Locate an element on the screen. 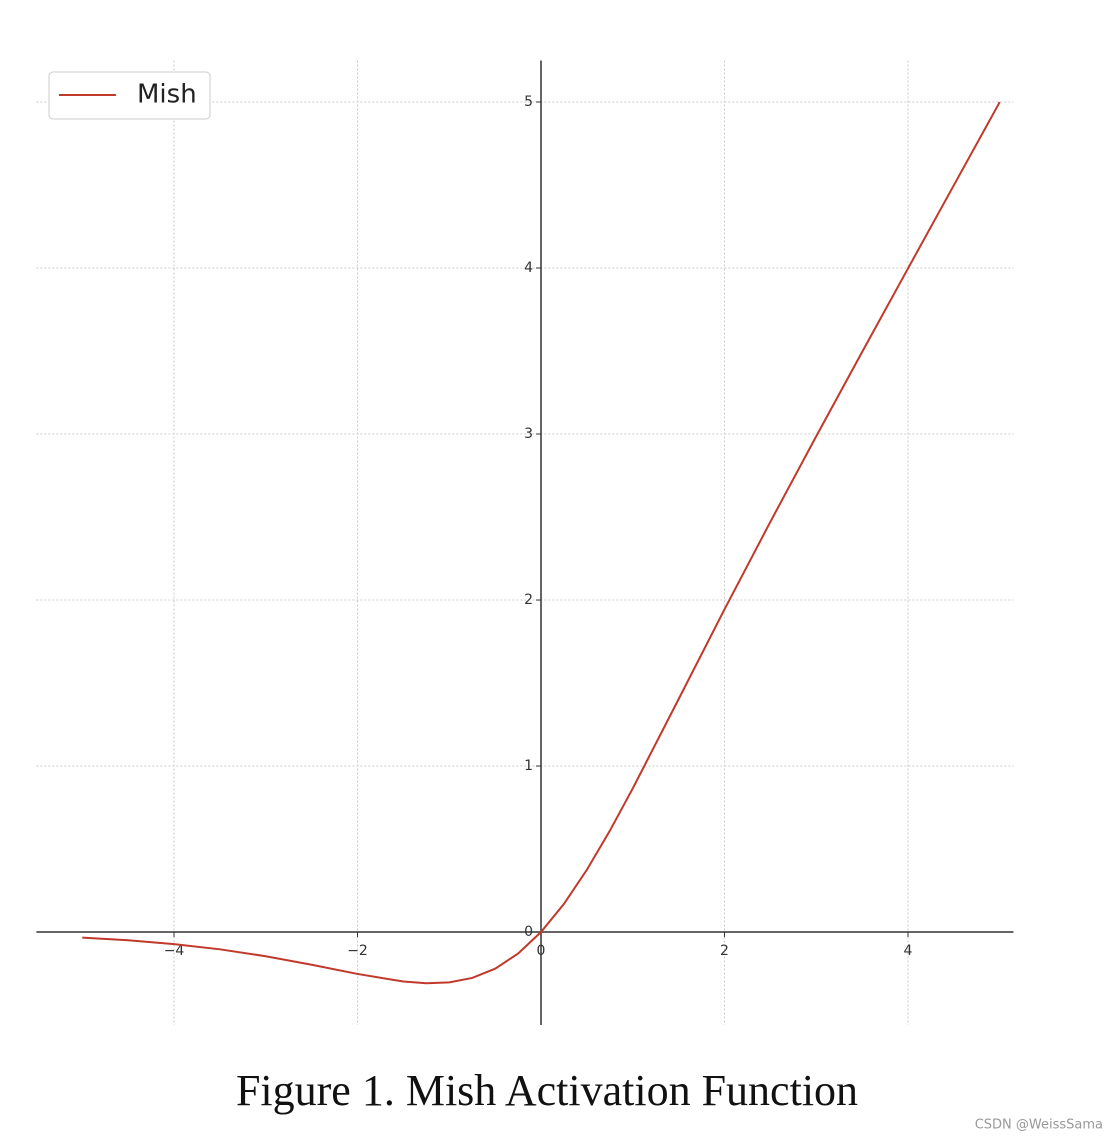 The width and height of the screenshot is (1118, 1140). watermark: CSDN @WeissSama is located at coordinates (1039, 1125).